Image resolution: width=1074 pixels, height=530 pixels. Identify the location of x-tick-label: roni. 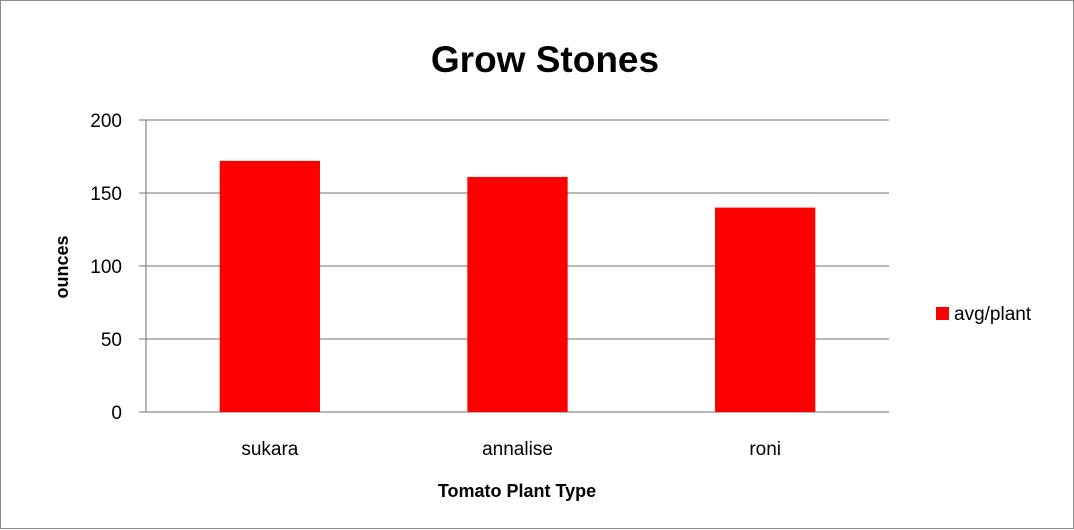
(765, 449).